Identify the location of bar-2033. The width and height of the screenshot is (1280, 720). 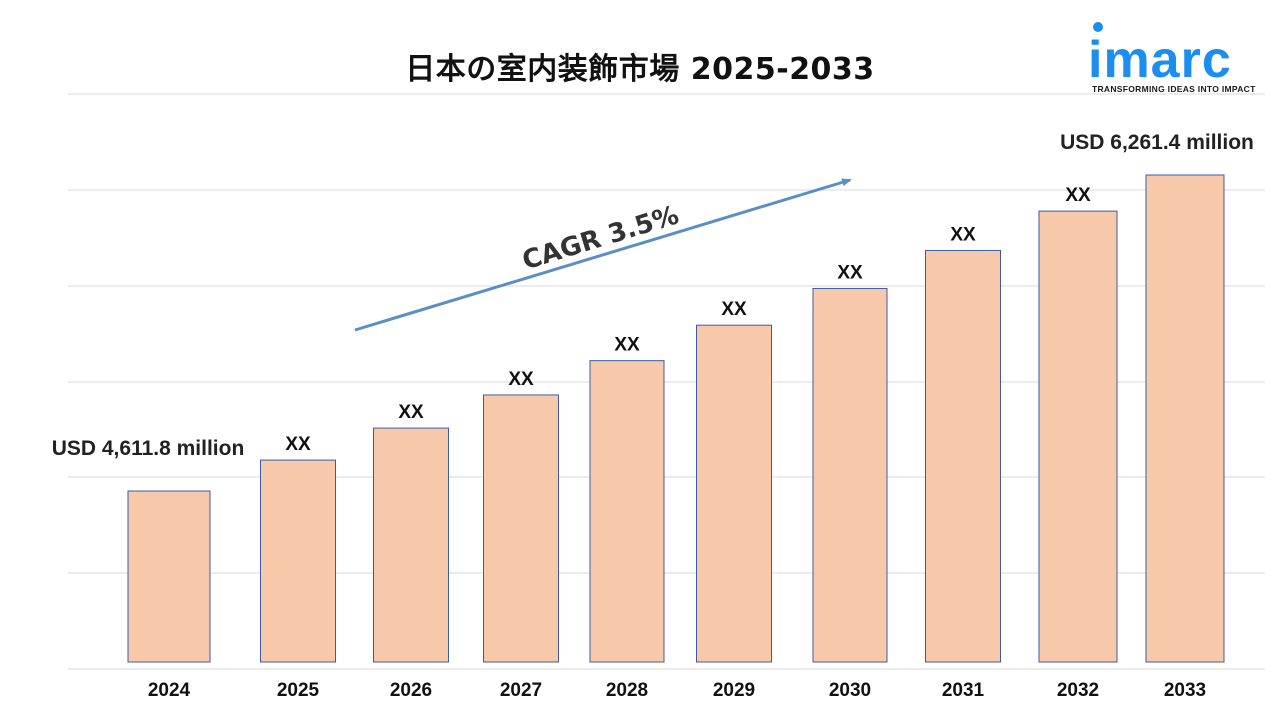
(1185, 418).